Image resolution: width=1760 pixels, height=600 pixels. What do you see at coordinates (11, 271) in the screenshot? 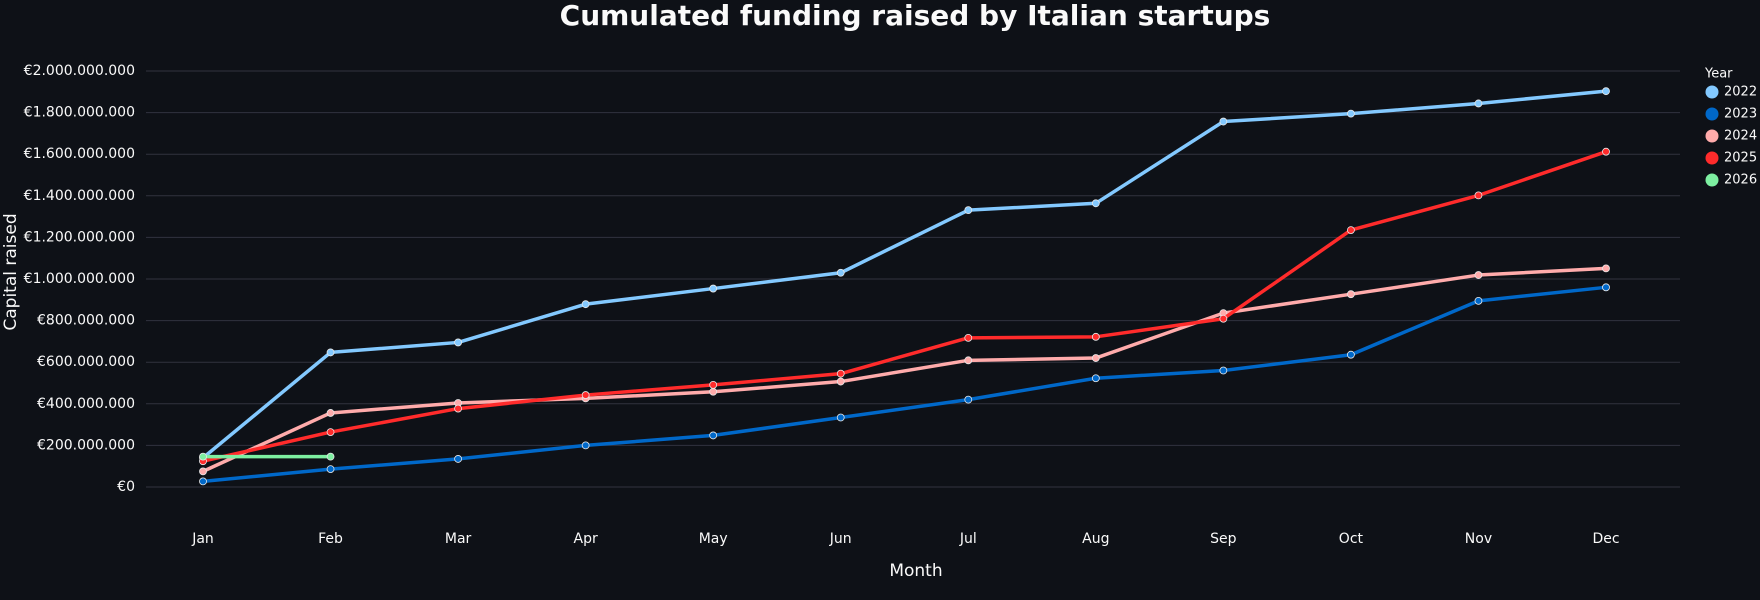
I see `y-axis-title: Capital raised` at bounding box center [11, 271].